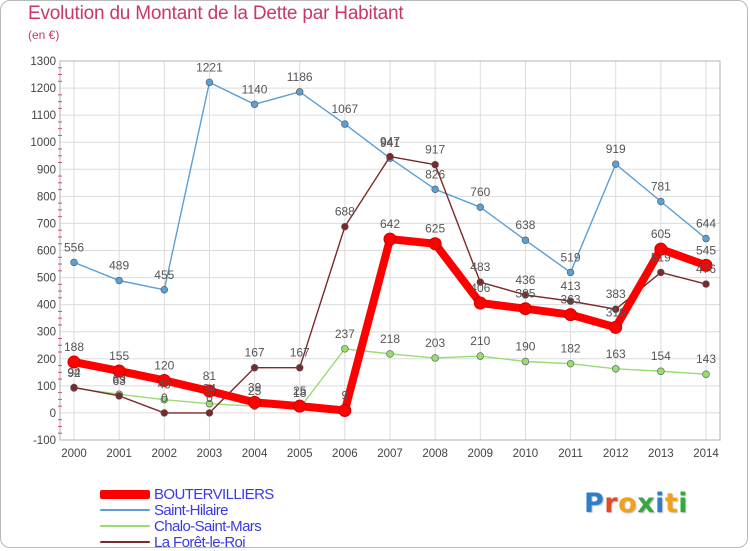 The image size is (750, 551). I want to click on chart-subtitle: (en €), so click(44, 35).